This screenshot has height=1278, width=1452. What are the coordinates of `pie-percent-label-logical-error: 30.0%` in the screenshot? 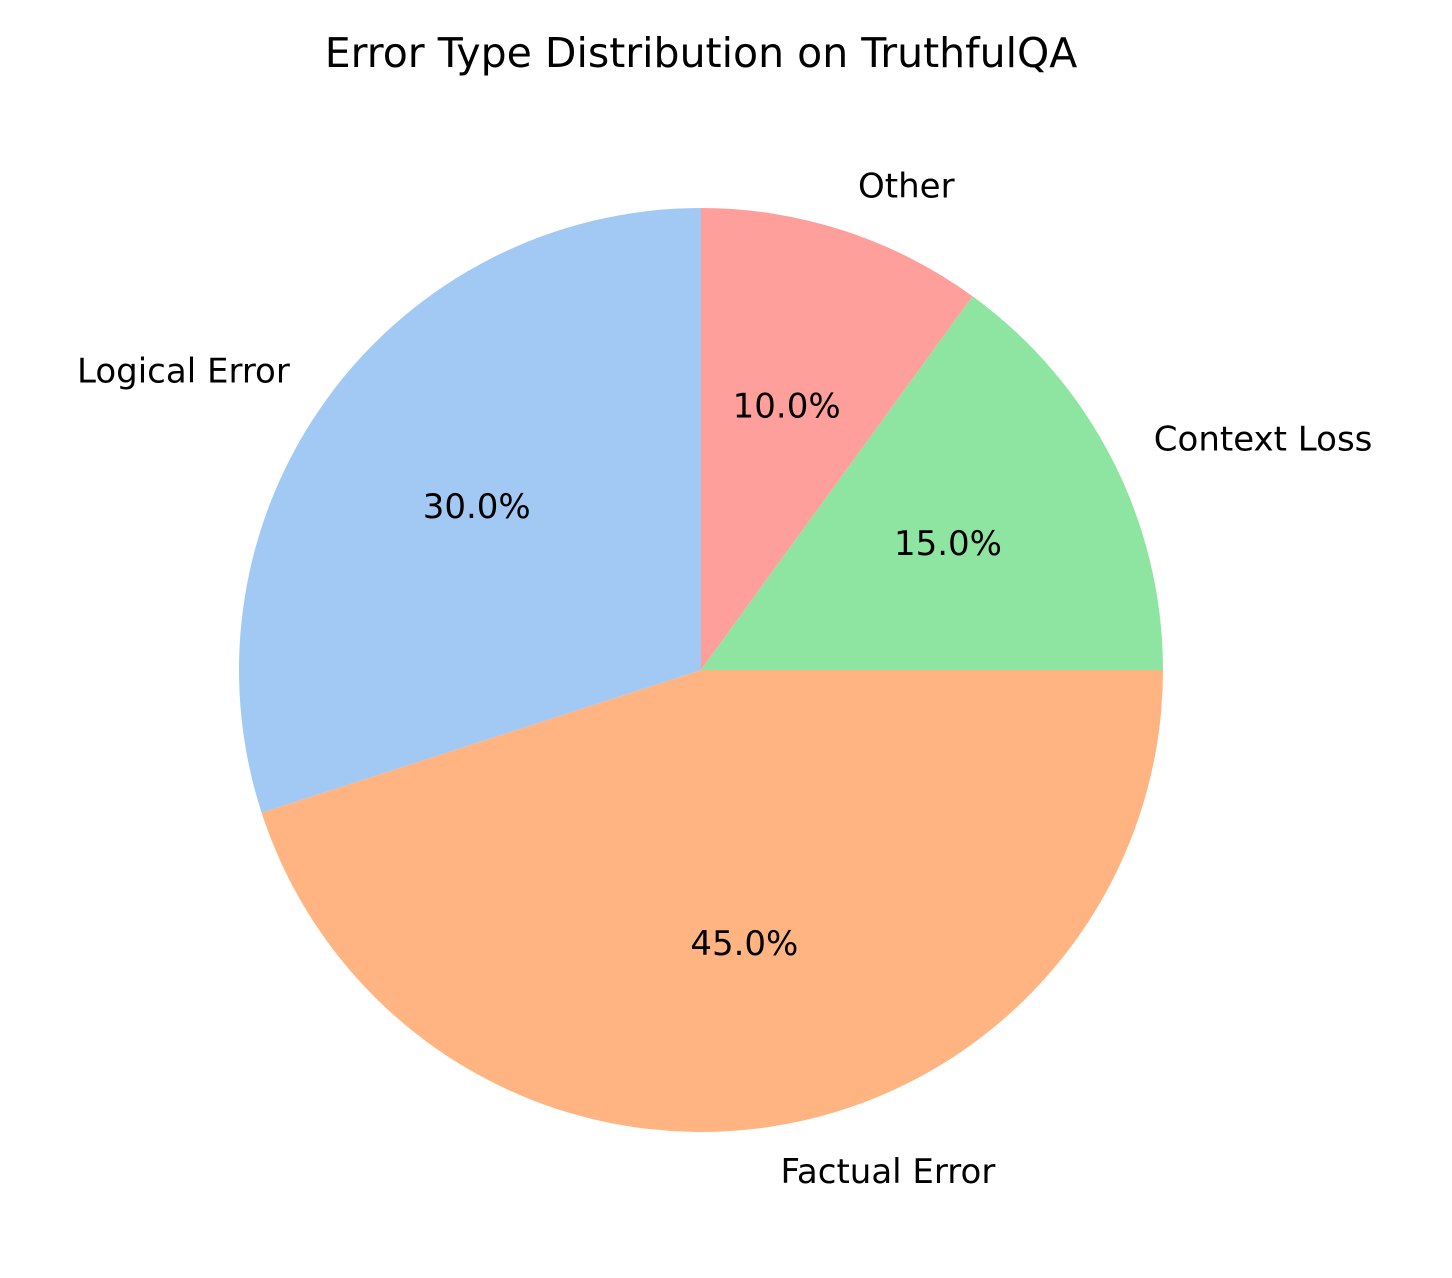 It's located at (477, 507).